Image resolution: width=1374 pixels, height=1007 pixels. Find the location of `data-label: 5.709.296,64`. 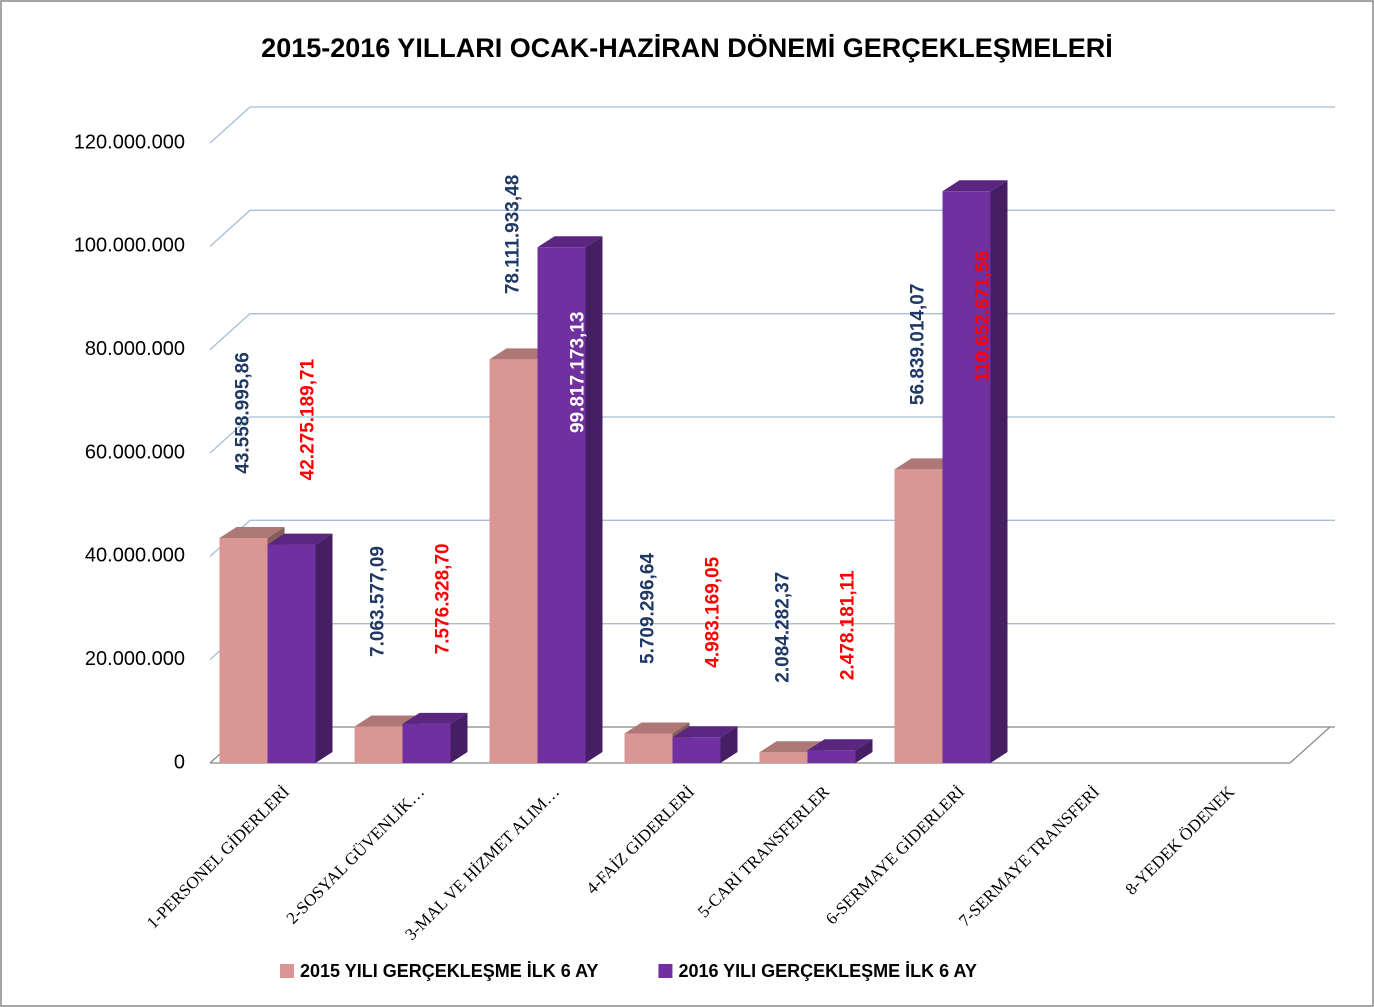

data-label: 5.709.296,64 is located at coordinates (648, 608).